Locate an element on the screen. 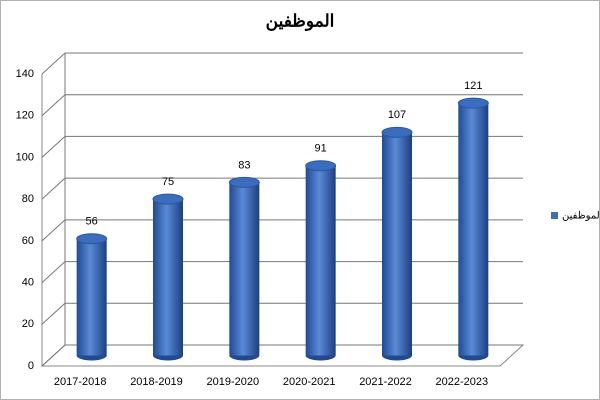 The width and height of the screenshot is (600, 400). data-label: 83 is located at coordinates (244, 165).